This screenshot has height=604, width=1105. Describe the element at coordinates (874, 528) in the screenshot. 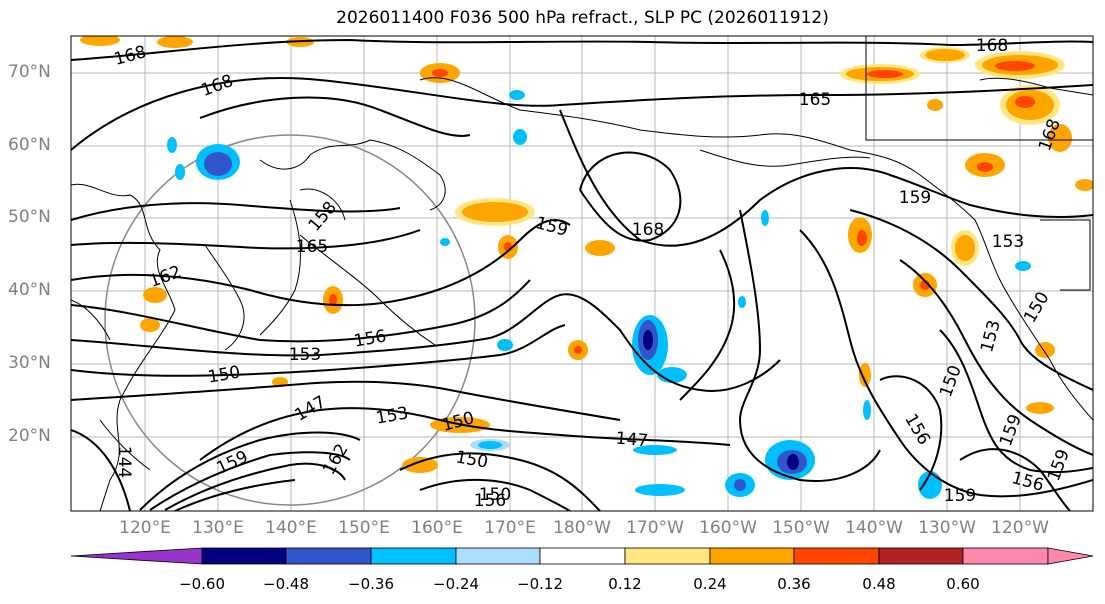

I see `lon-label: 140°W` at that location.